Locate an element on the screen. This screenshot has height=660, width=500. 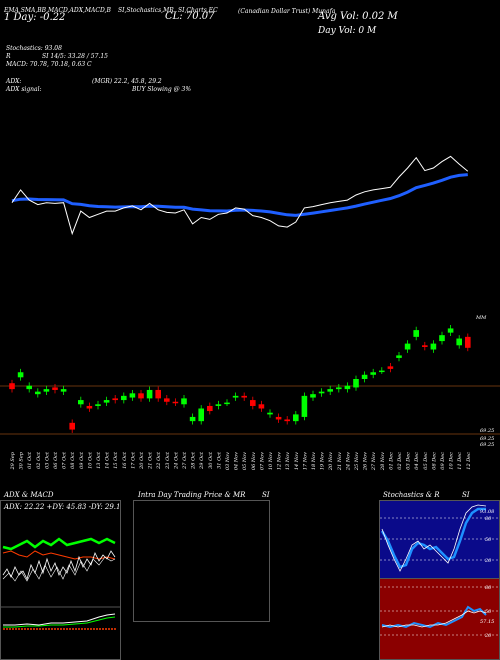
date-tick-label: 16 Oct is located at coordinates (125, 460).